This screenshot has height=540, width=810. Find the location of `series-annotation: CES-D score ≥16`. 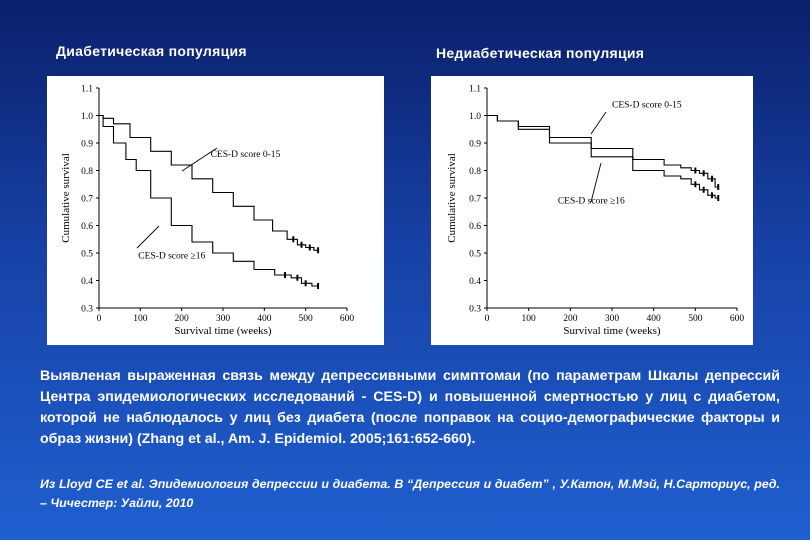

series-annotation: CES-D score ≥16 is located at coordinates (171, 257).